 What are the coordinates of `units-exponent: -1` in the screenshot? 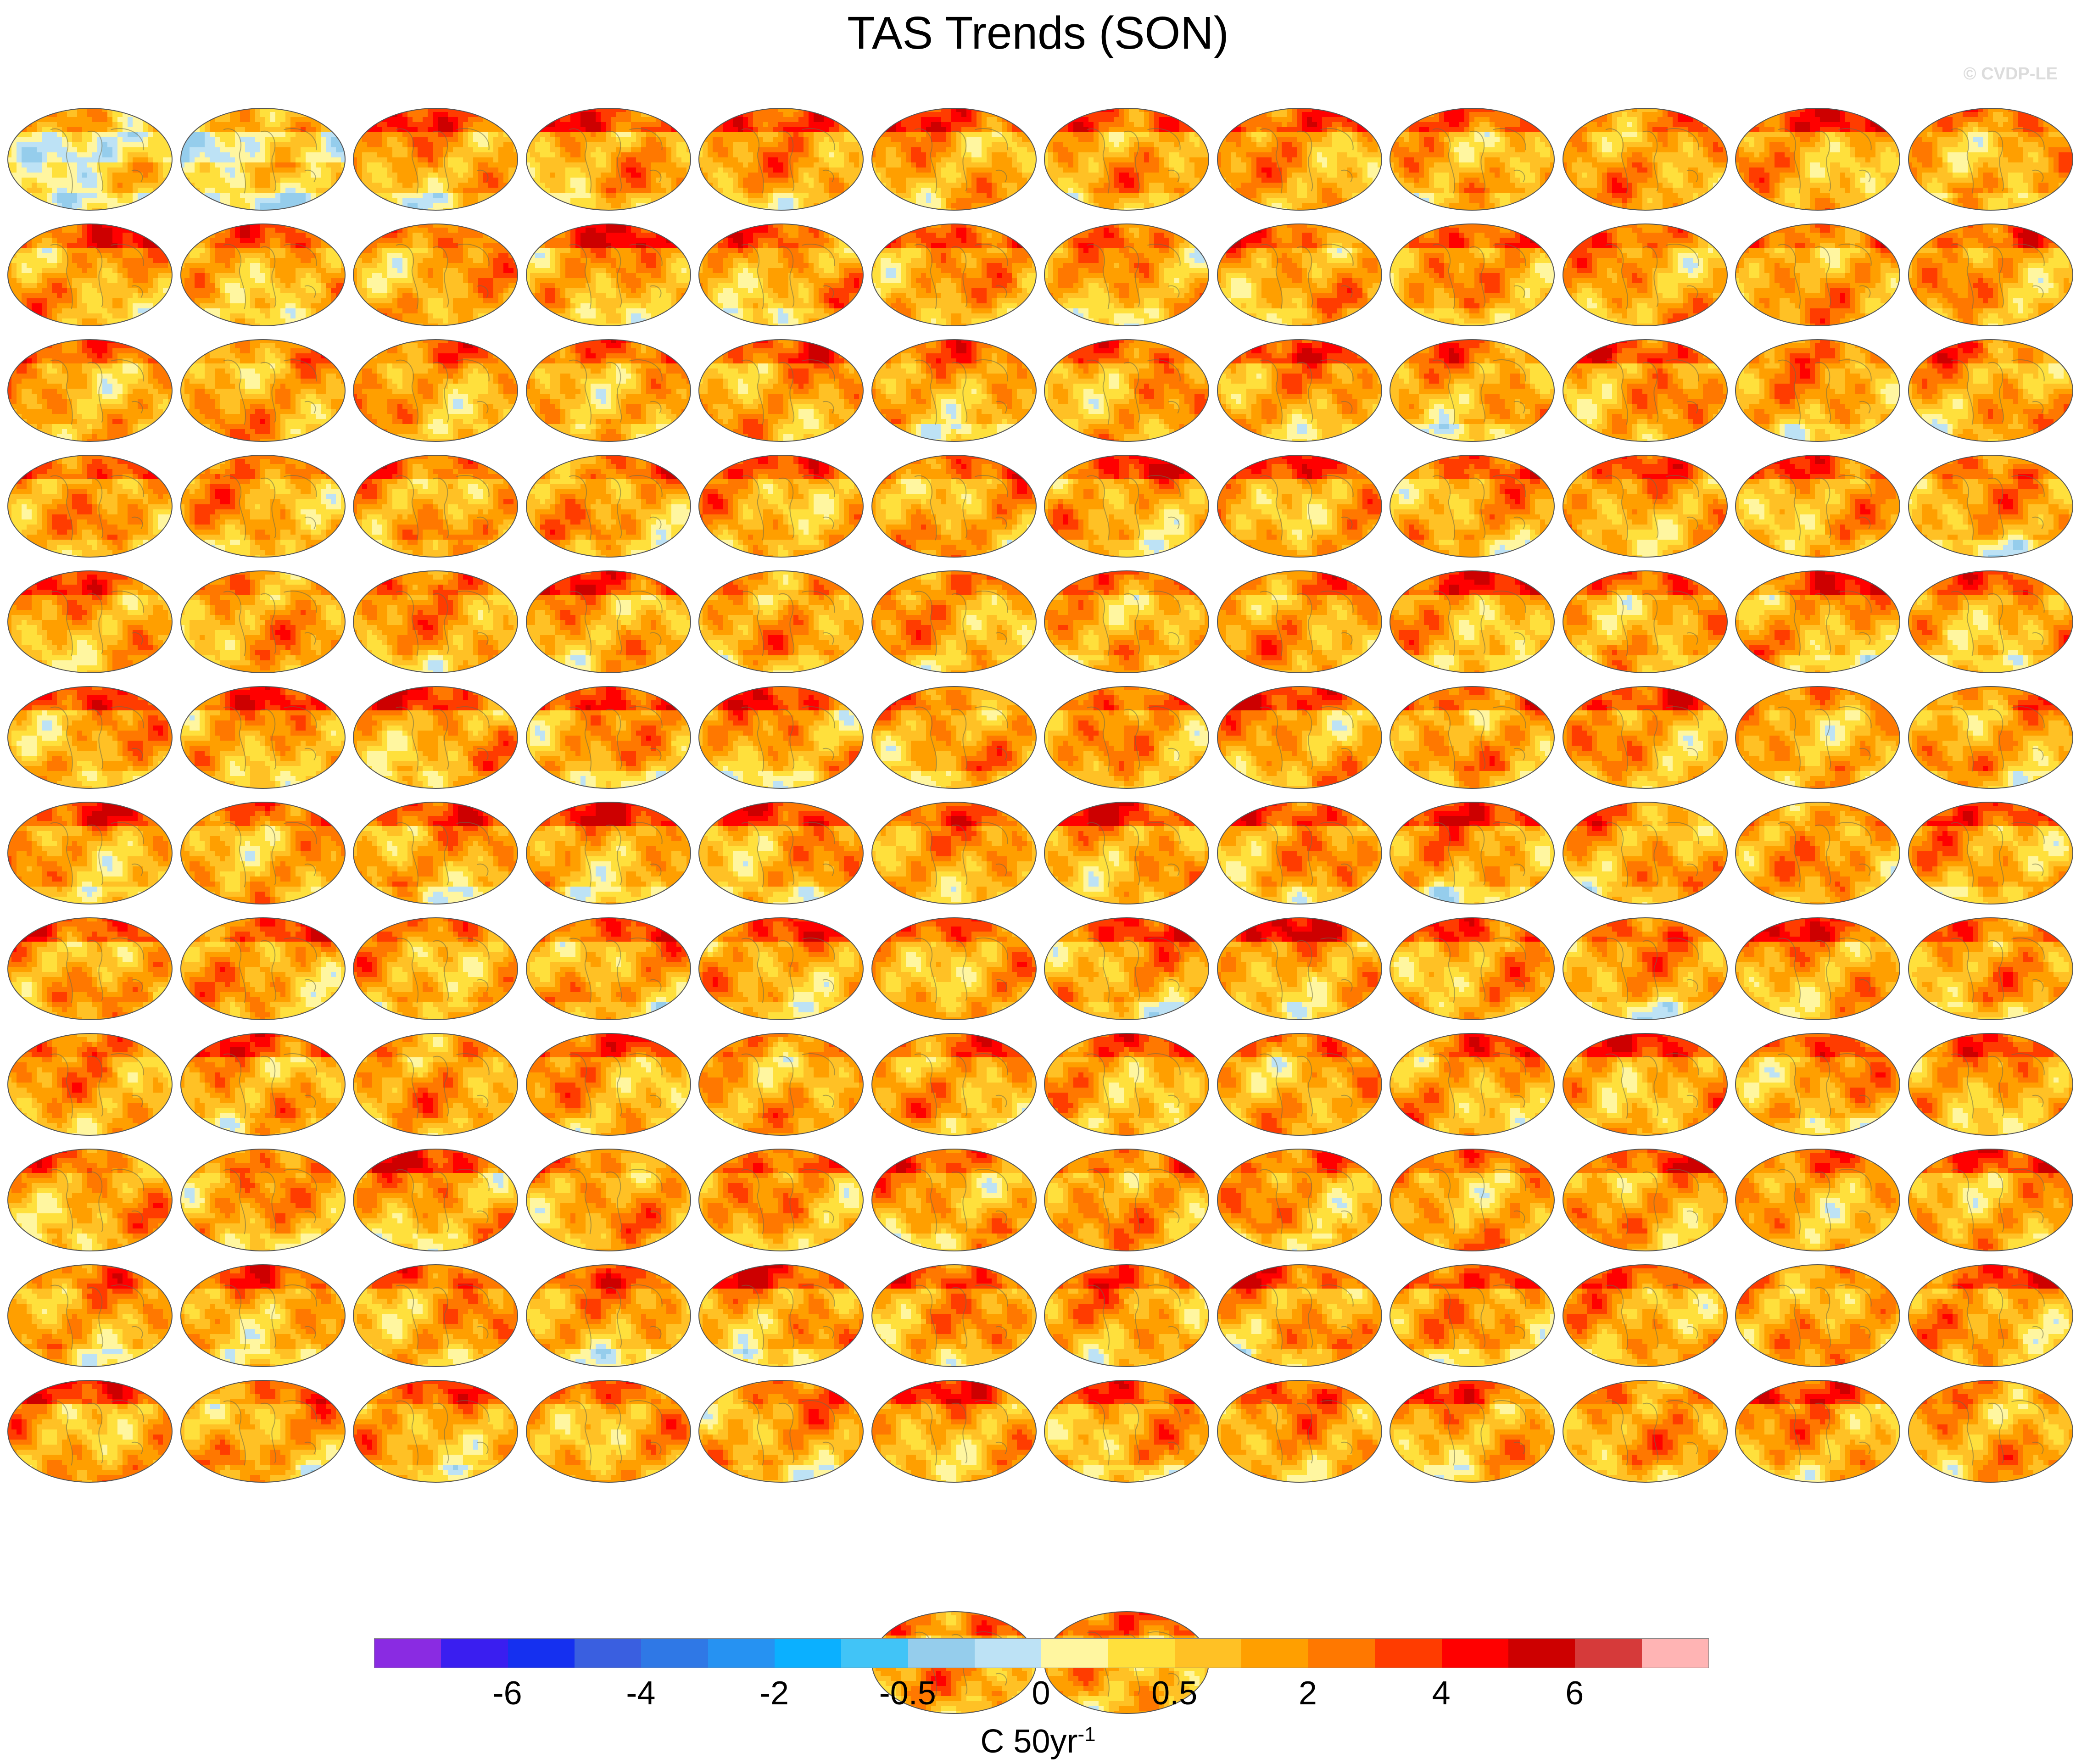 It's located at (1086, 1734).